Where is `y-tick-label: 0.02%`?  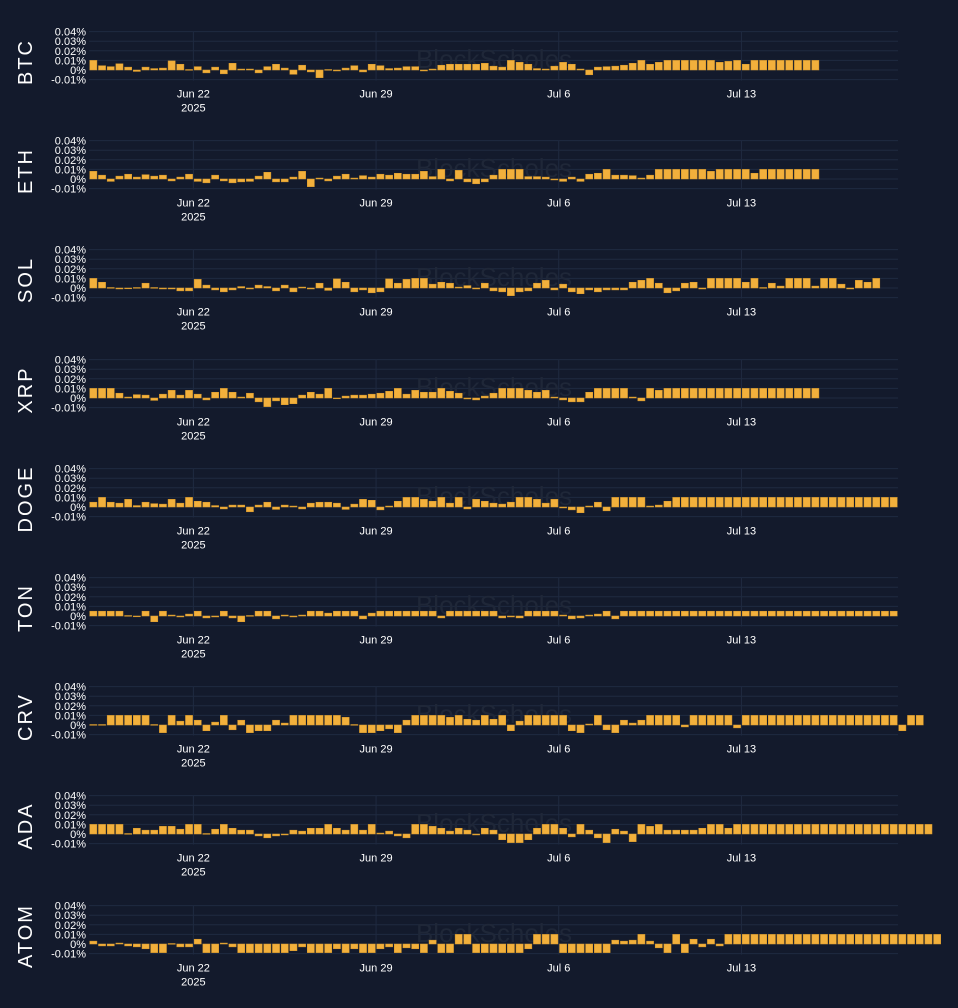 y-tick-label: 0.02% is located at coordinates (70, 489).